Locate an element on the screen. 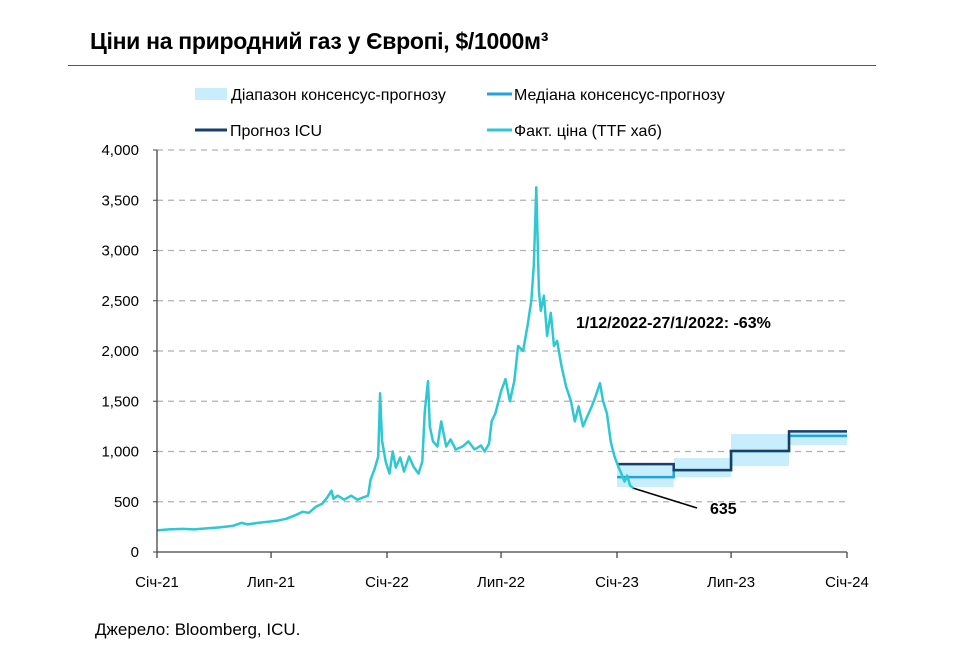 Image resolution: width=962 pixels, height=670 pixels. x-tick-label: Лип-21 is located at coordinates (271, 582).